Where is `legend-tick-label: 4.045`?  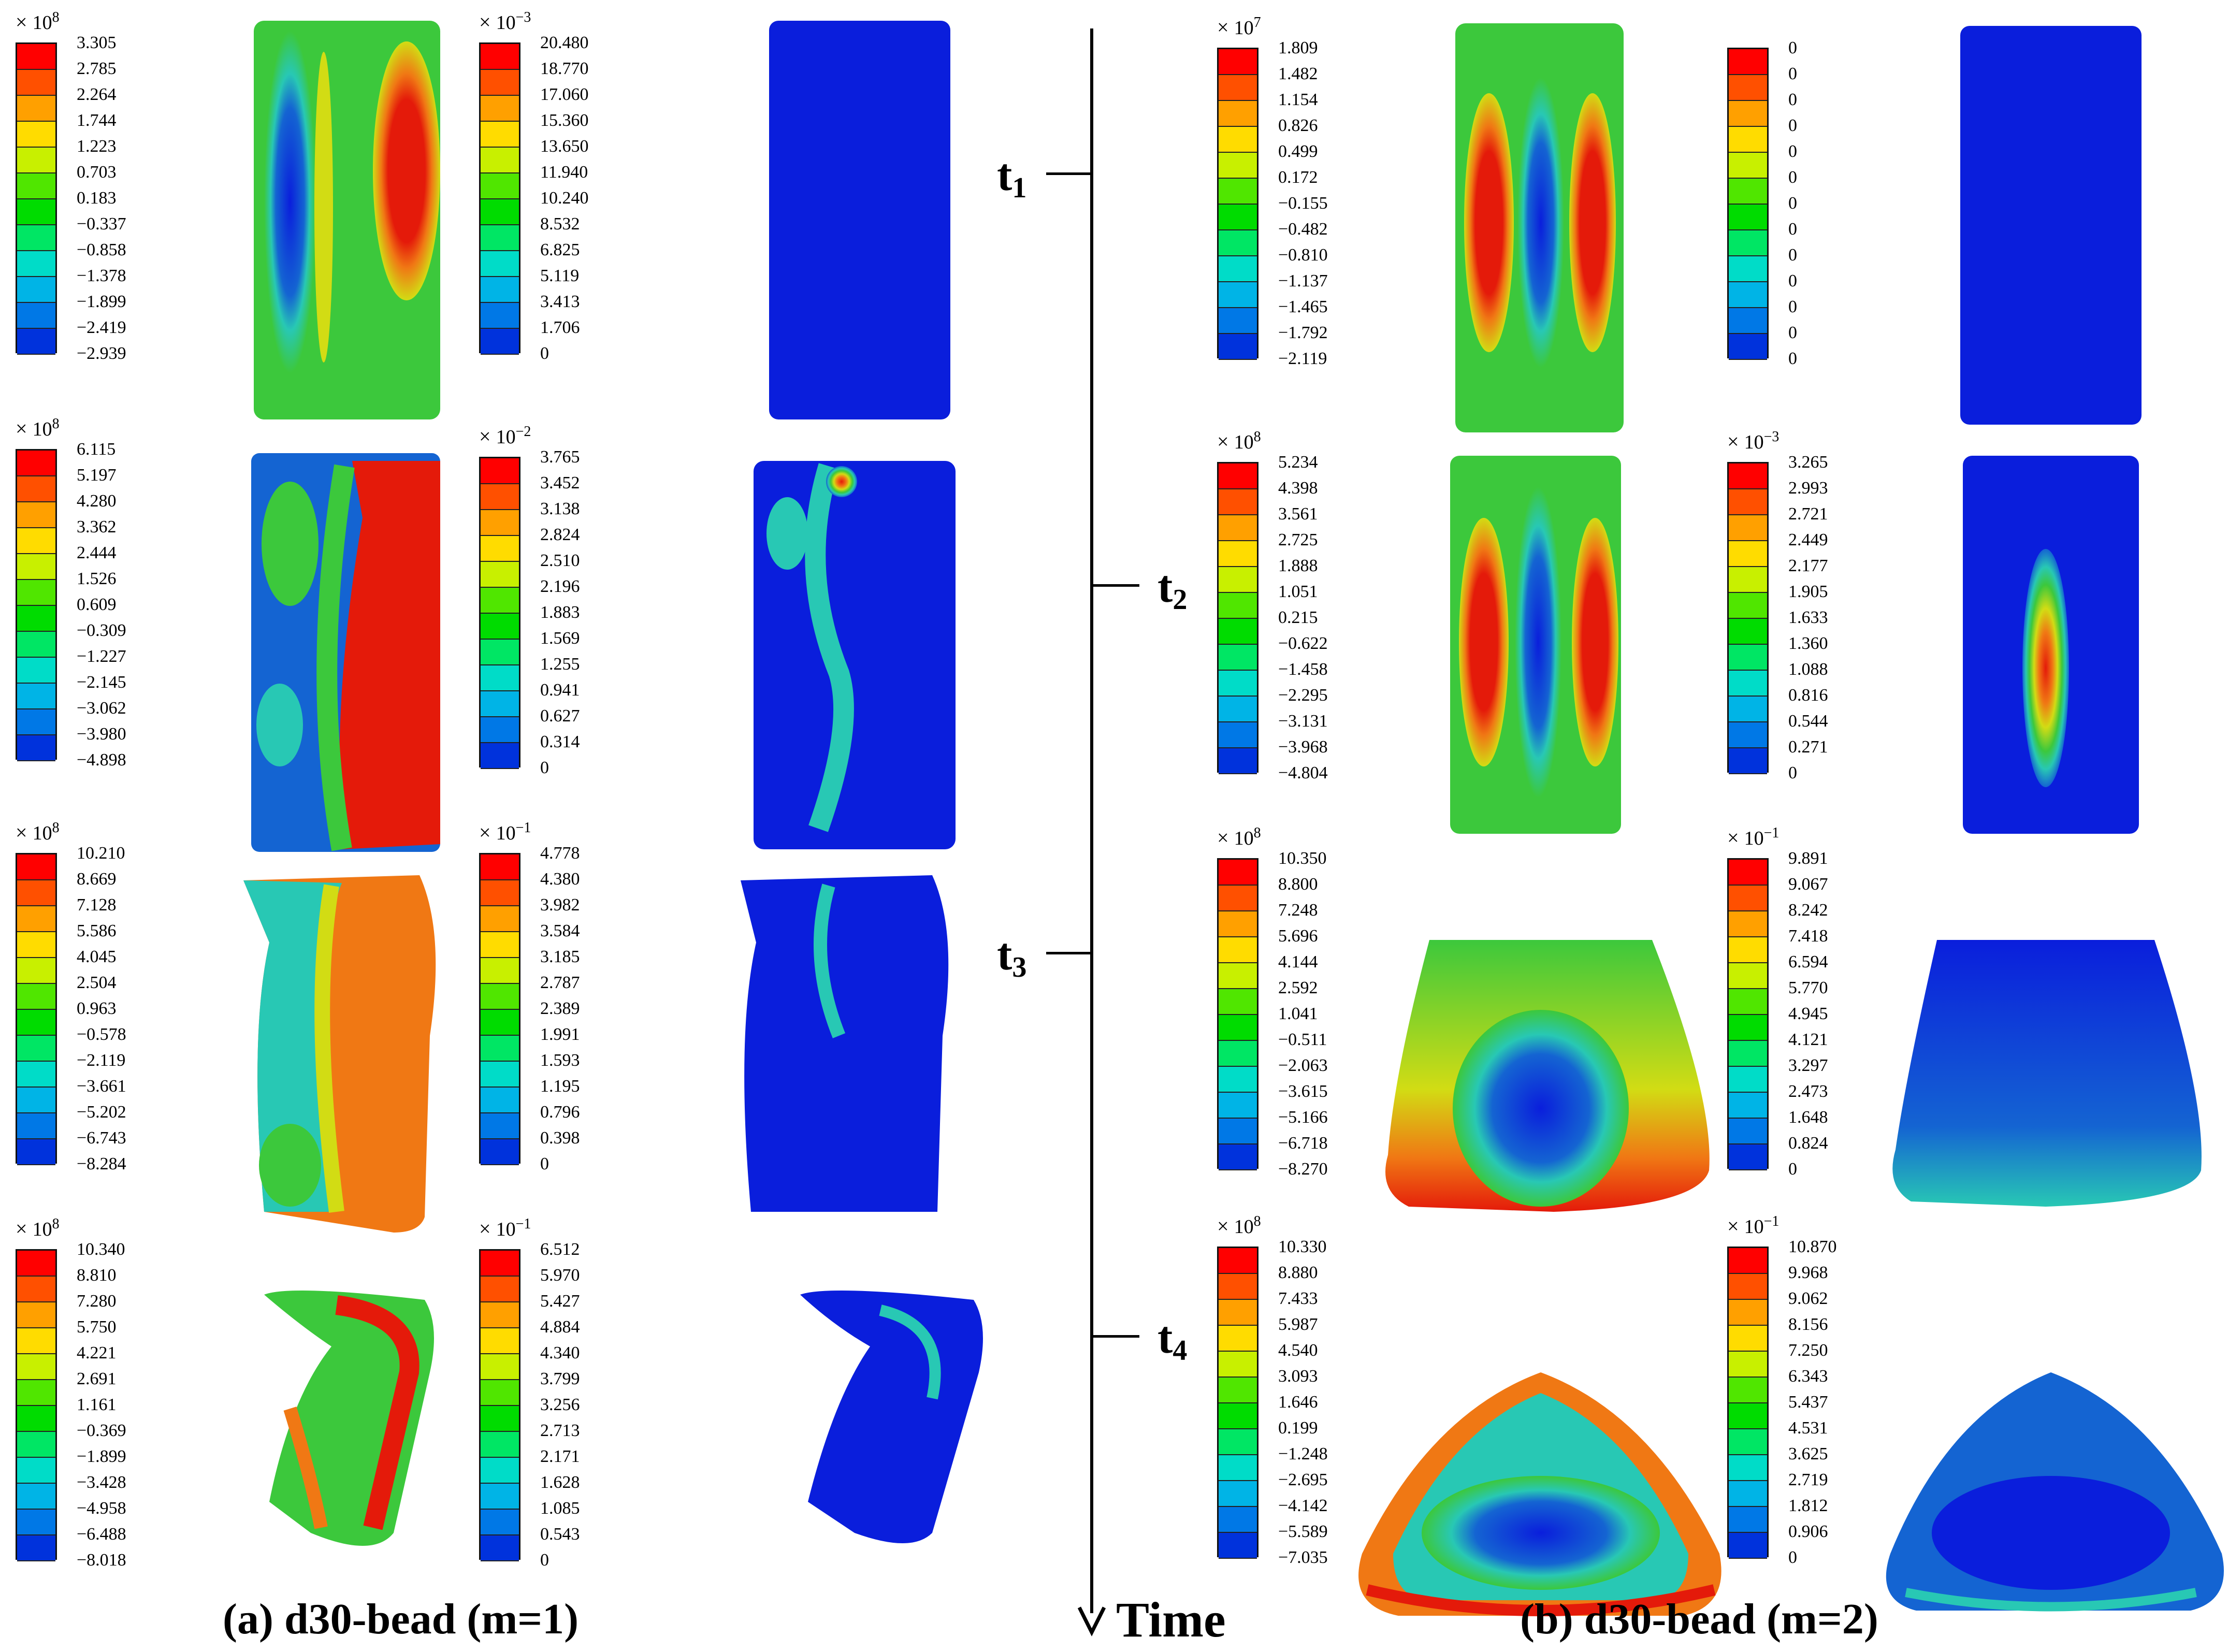
legend-tick-label: 4.045 is located at coordinates (97, 956).